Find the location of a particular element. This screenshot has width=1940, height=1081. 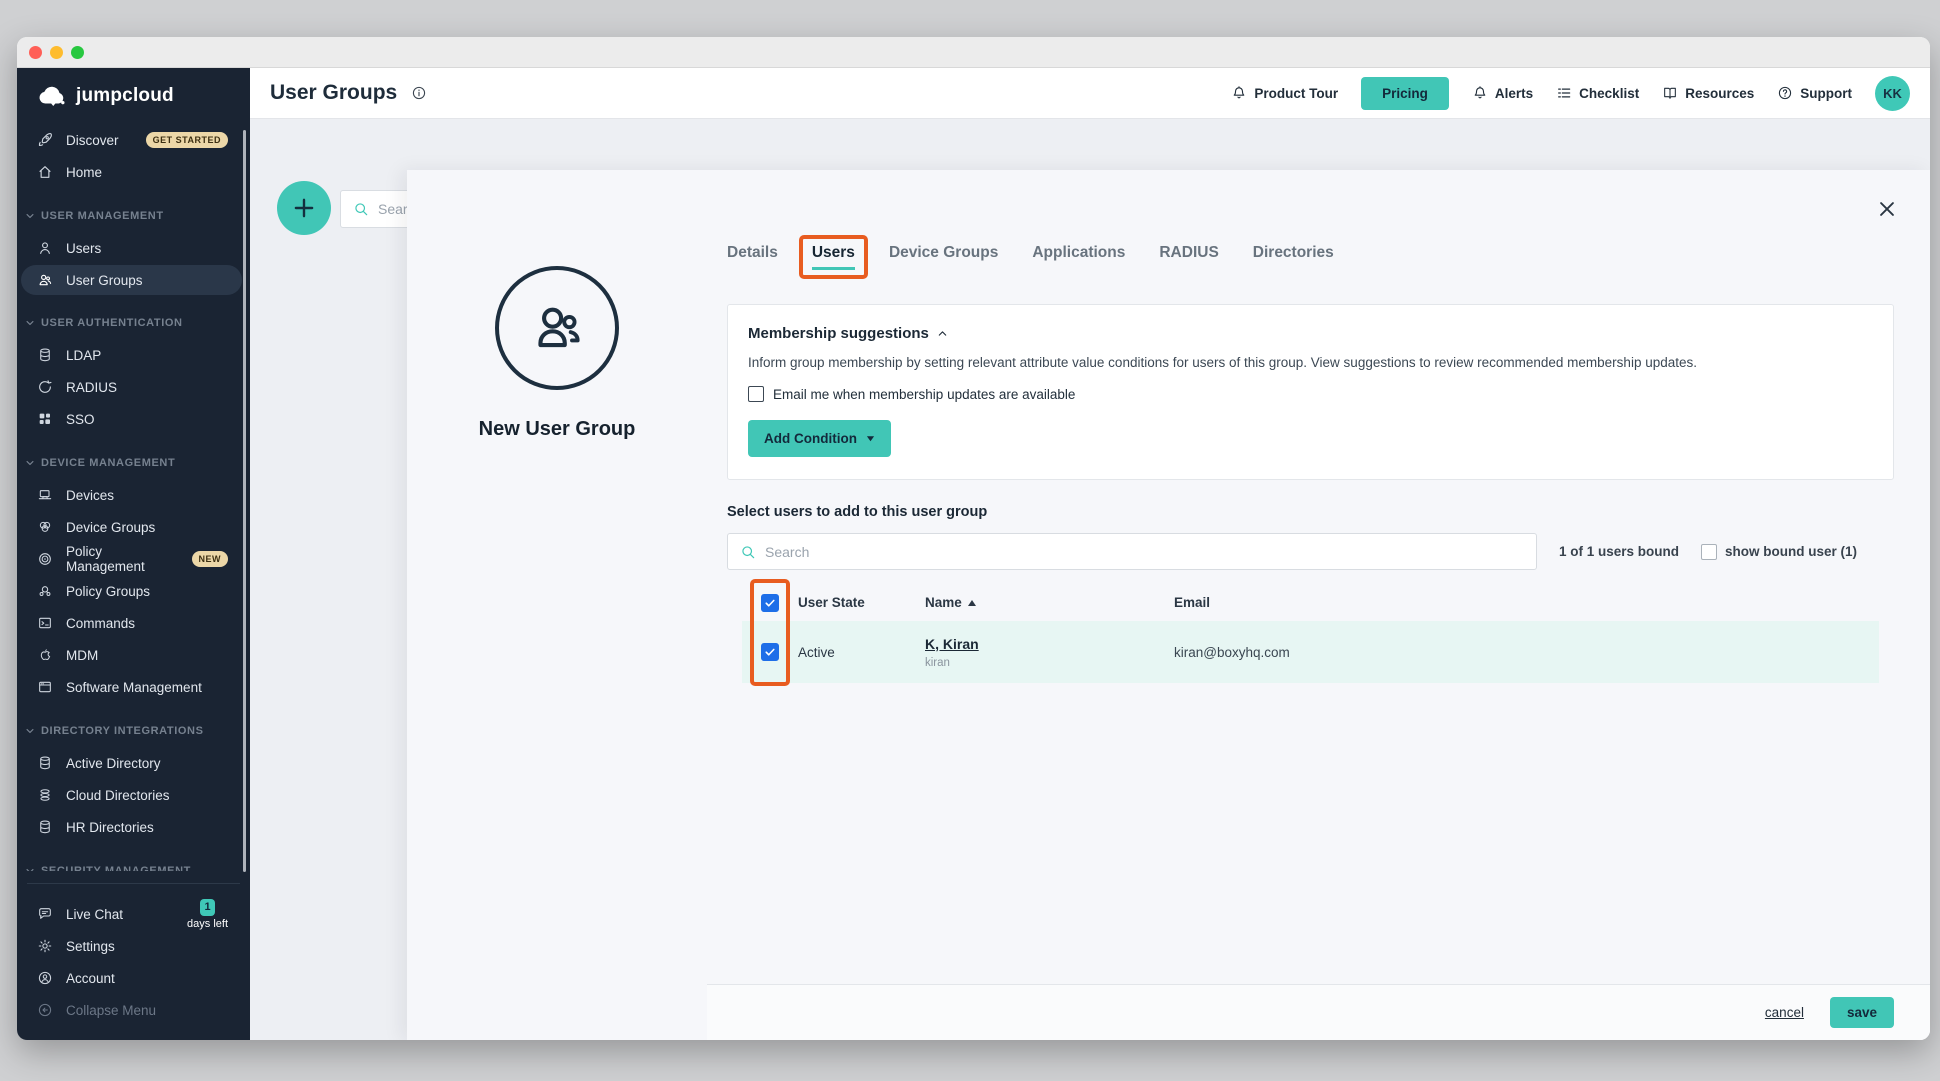

sidebar-item-label: Active Directory is located at coordinates (113, 763).